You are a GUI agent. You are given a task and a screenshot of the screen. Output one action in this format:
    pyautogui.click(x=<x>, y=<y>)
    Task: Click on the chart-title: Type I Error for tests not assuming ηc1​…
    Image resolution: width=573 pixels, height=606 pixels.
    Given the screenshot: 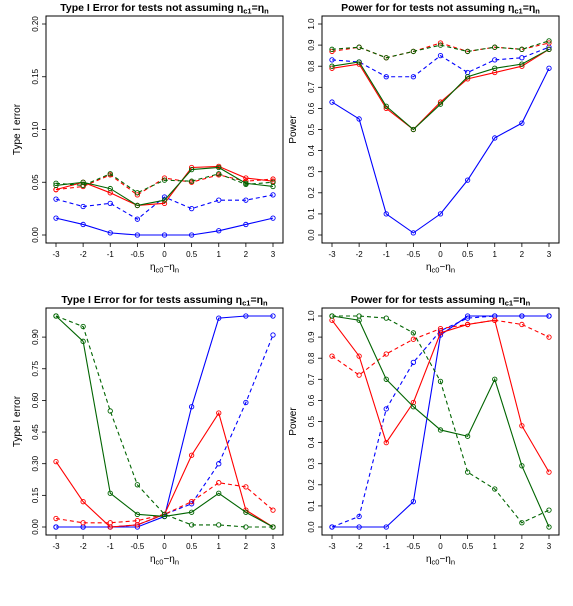 What is the action you would take?
    pyautogui.click(x=164, y=9)
    